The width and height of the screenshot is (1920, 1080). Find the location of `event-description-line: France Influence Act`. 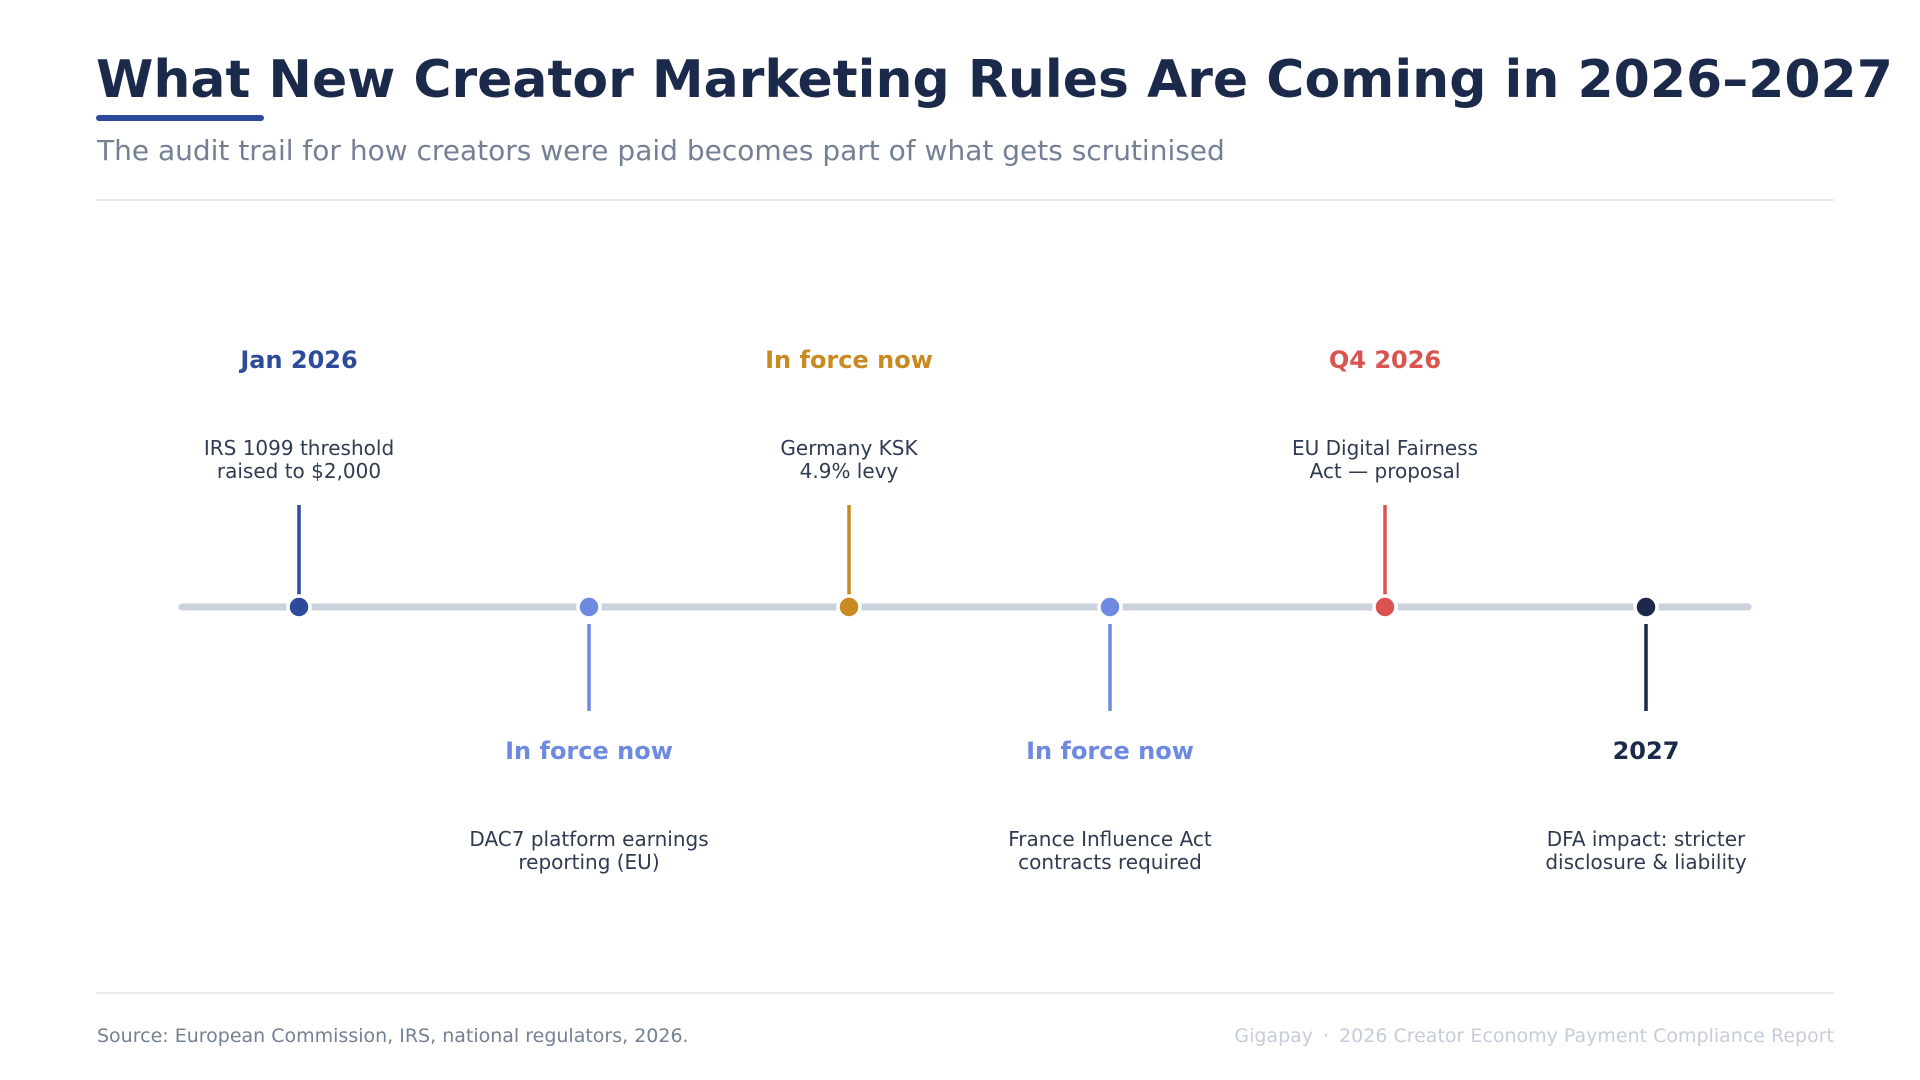

event-description-line: France Influence Act is located at coordinates (1110, 839).